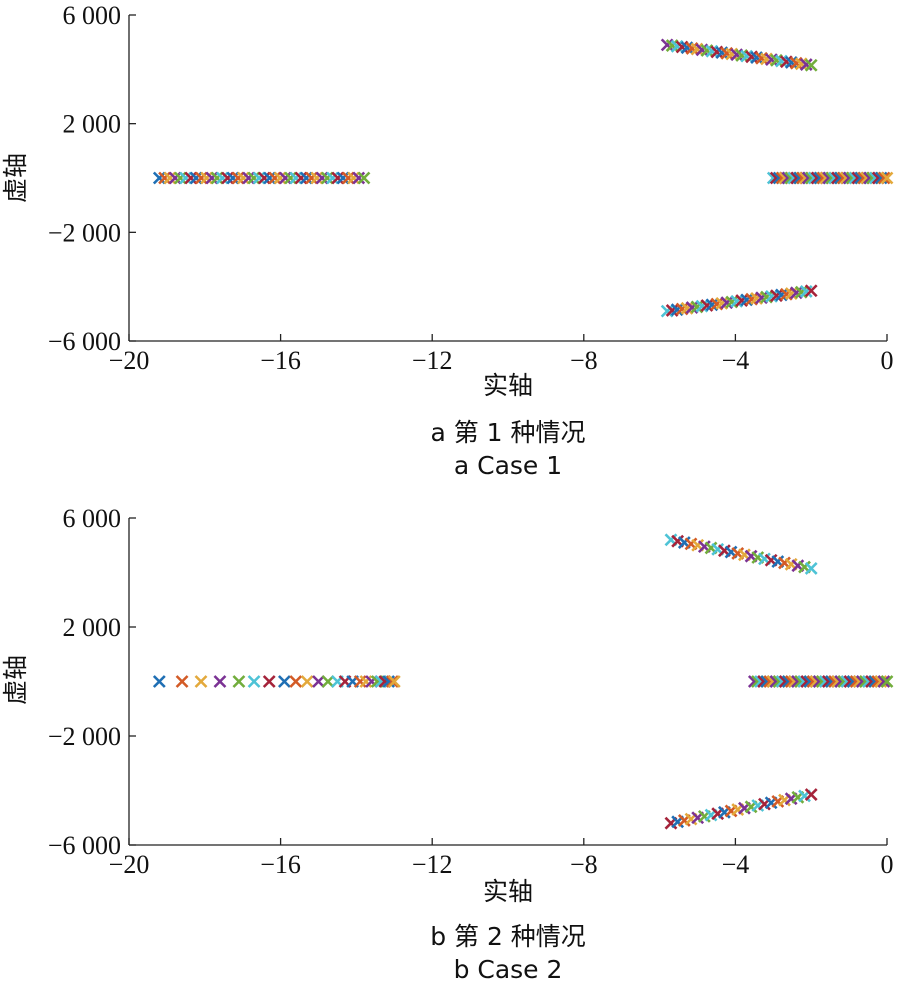 This screenshot has width=897, height=981. I want to click on x-axis-label-a: 实轴, so click(508, 385).